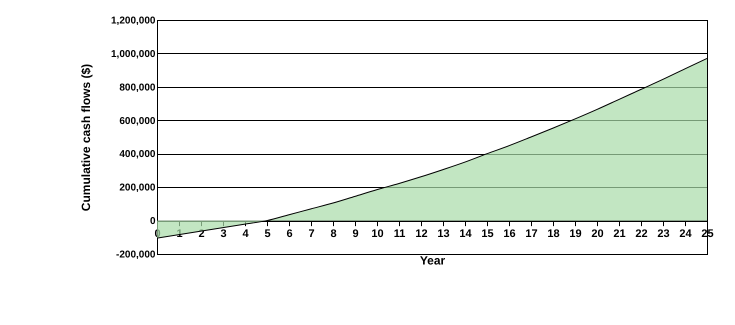 Image resolution: width=735 pixels, height=325 pixels. Describe the element at coordinates (619, 234) in the screenshot. I see `x-tick-label: 21` at that location.